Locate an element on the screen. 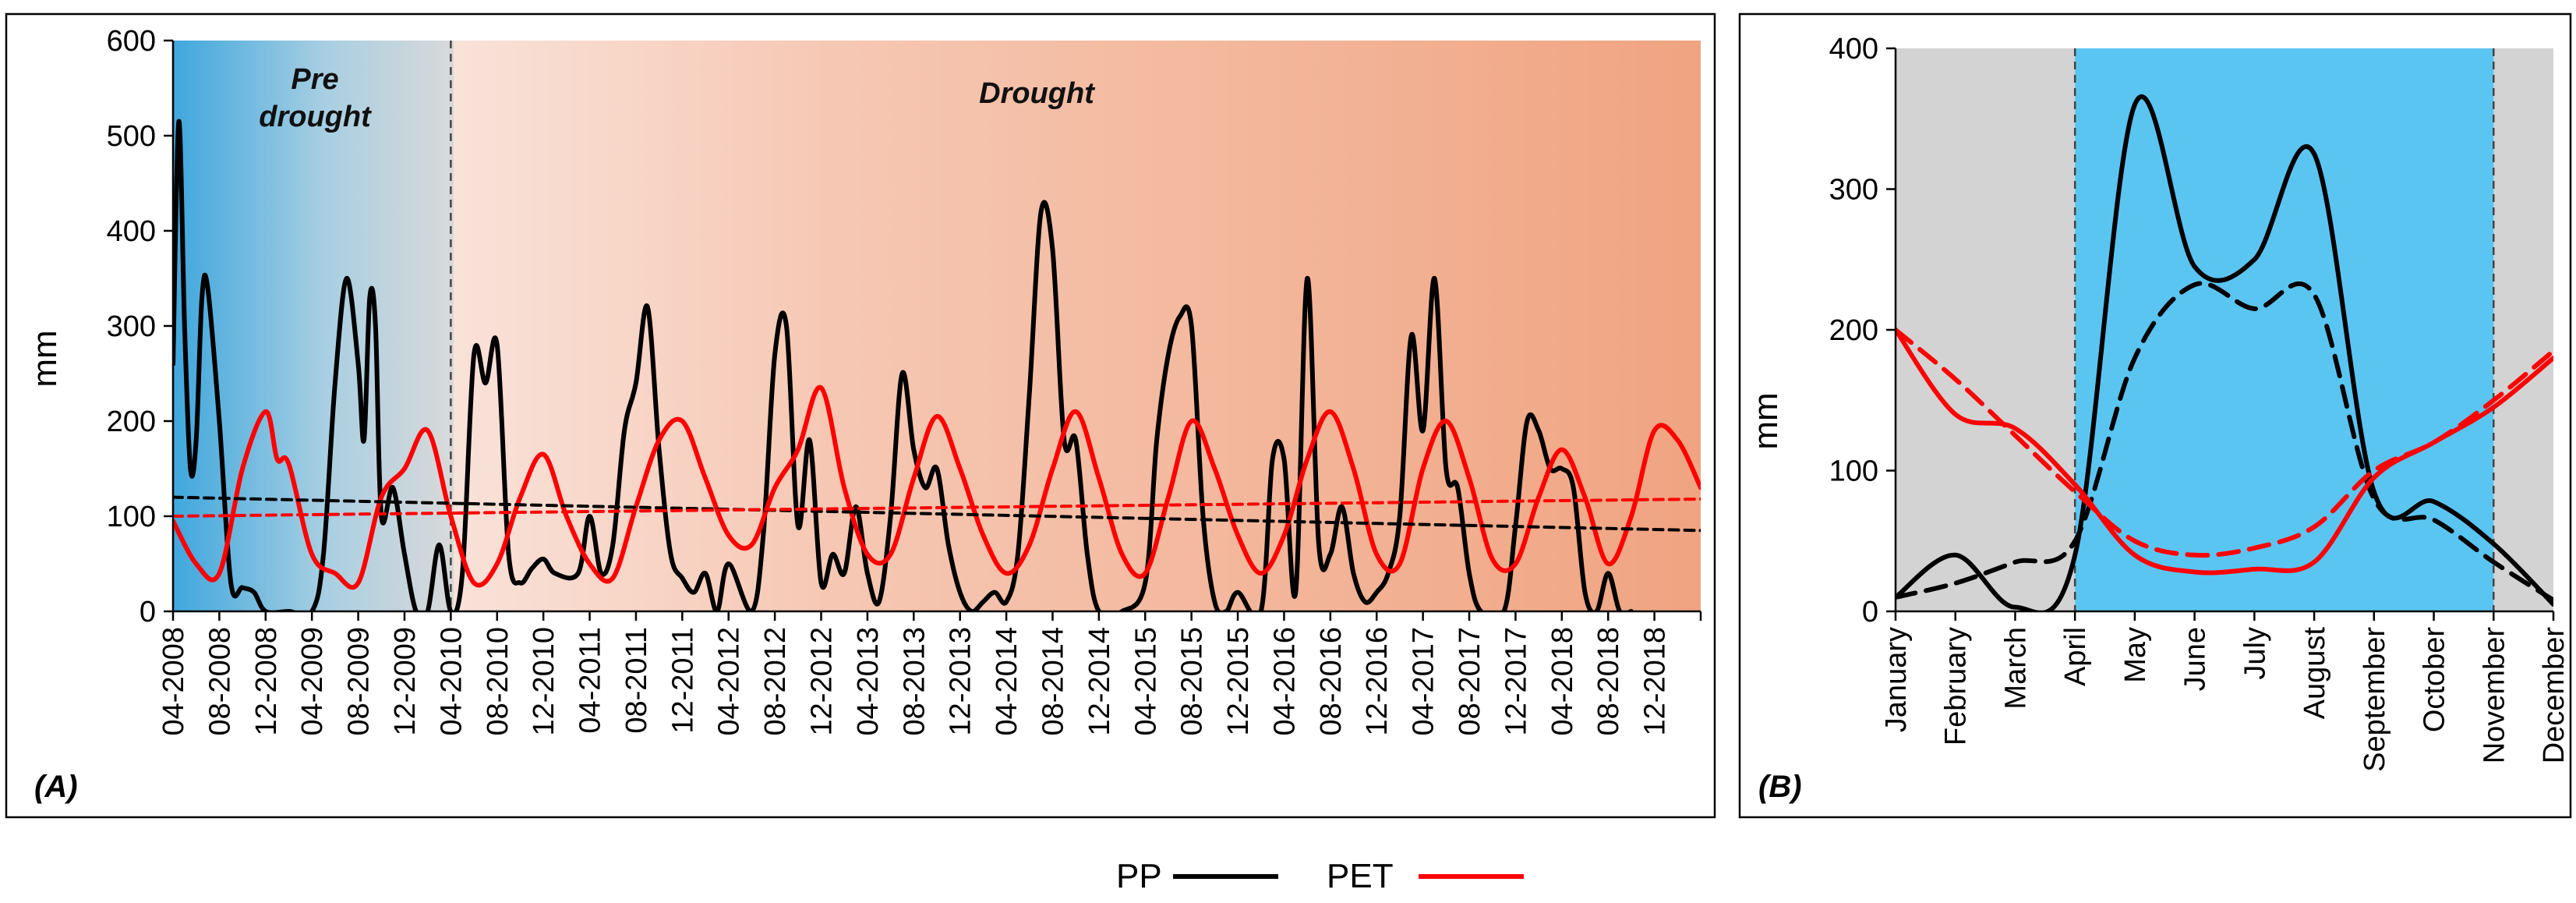 The height and width of the screenshot is (903, 2576). panel-b-xtick-label-august: August is located at coordinates (2315, 673).